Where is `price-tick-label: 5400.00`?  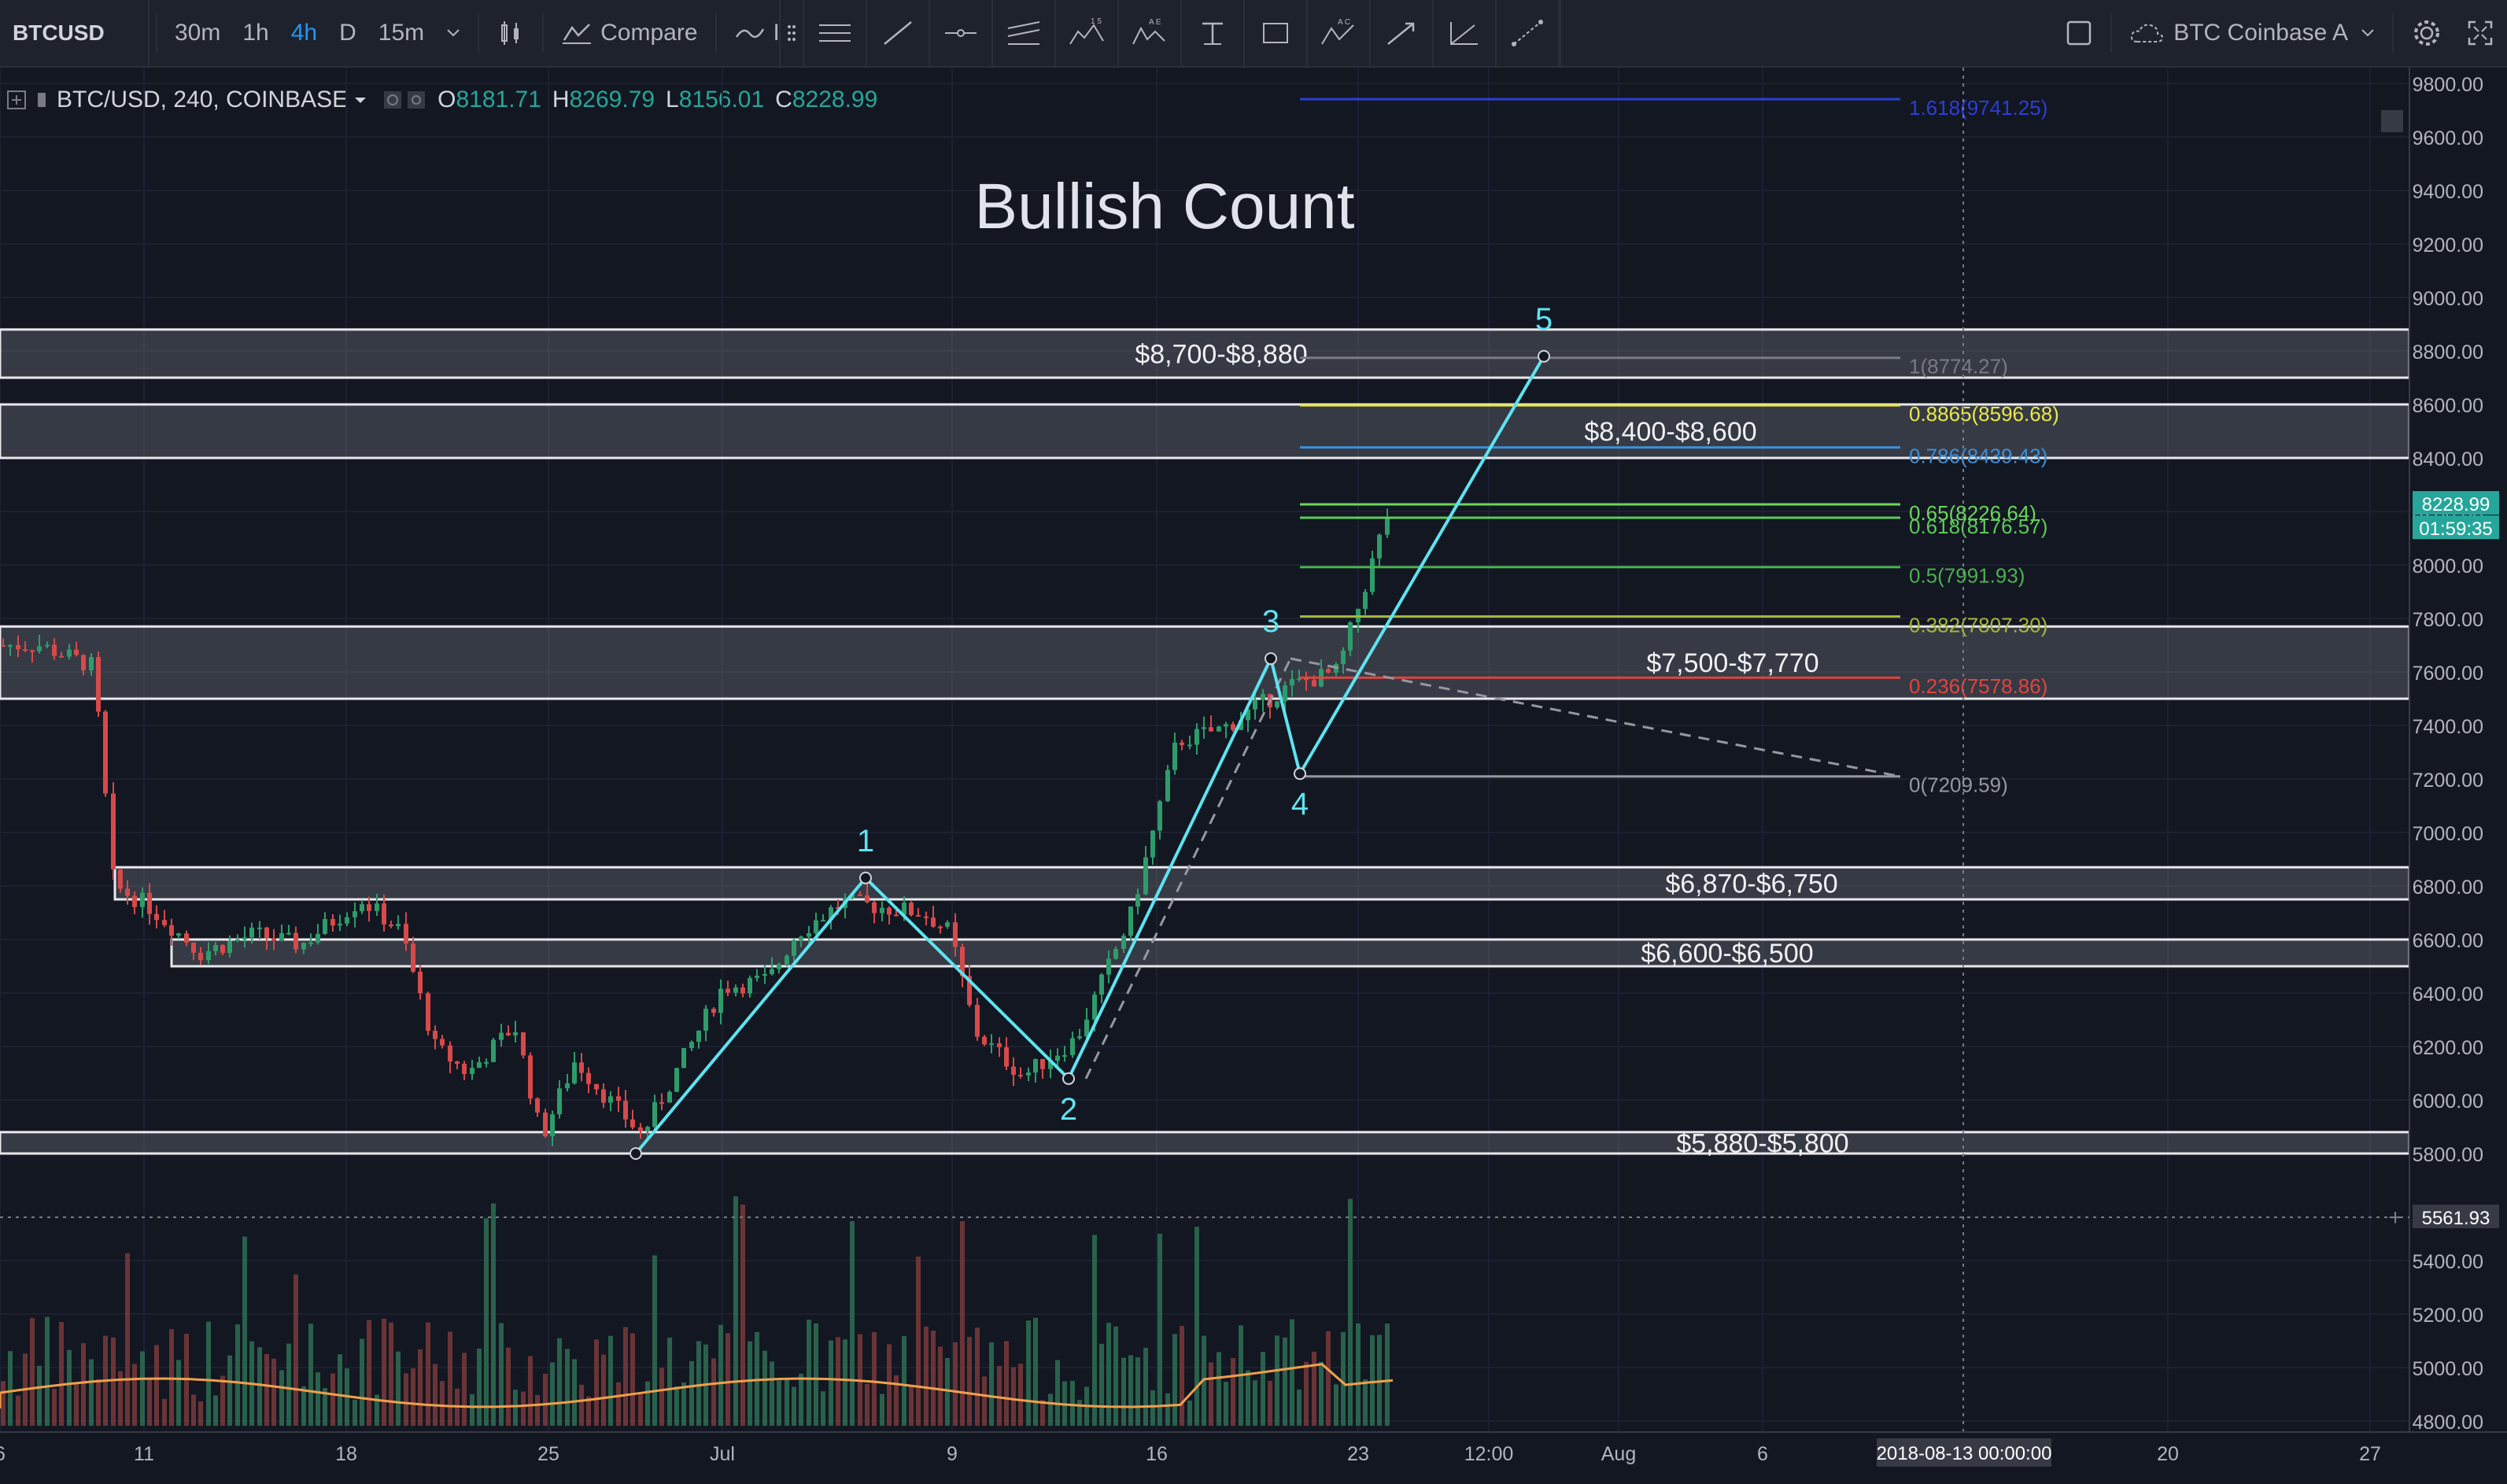 price-tick-label: 5400.00 is located at coordinates (2448, 1262).